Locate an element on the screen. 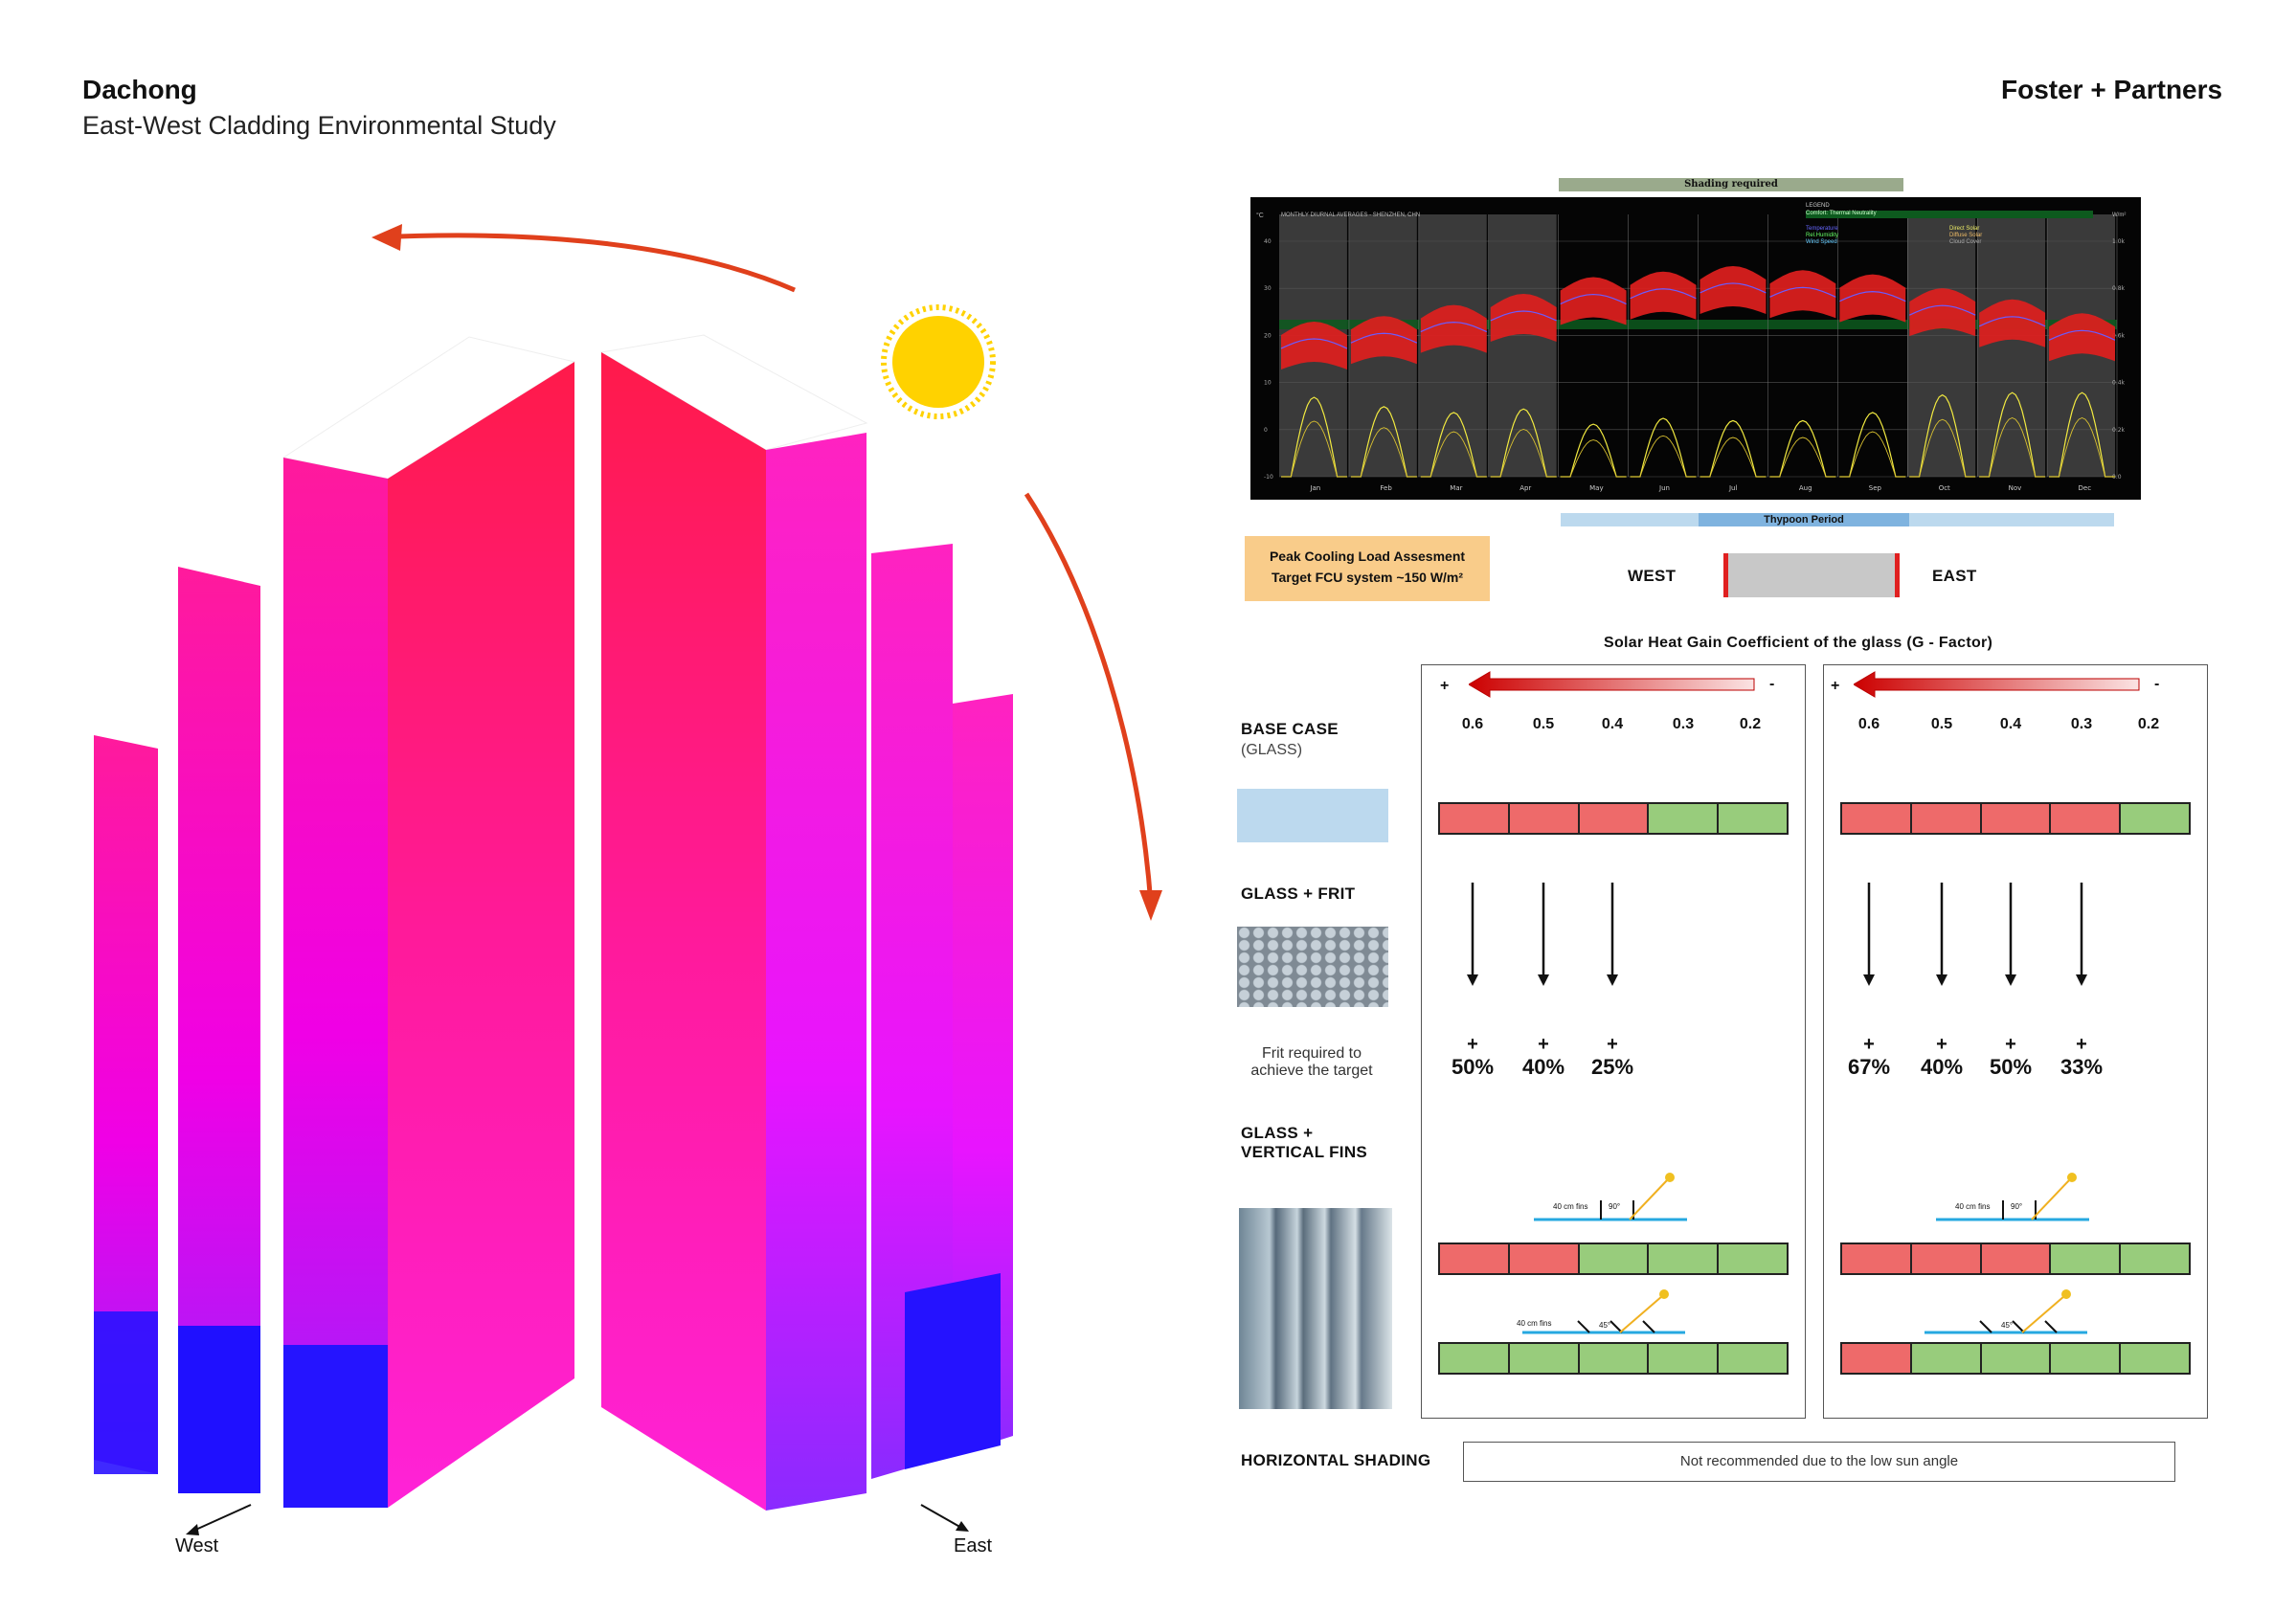  sun-path-arrow-right is located at coordinates (1089, 699).